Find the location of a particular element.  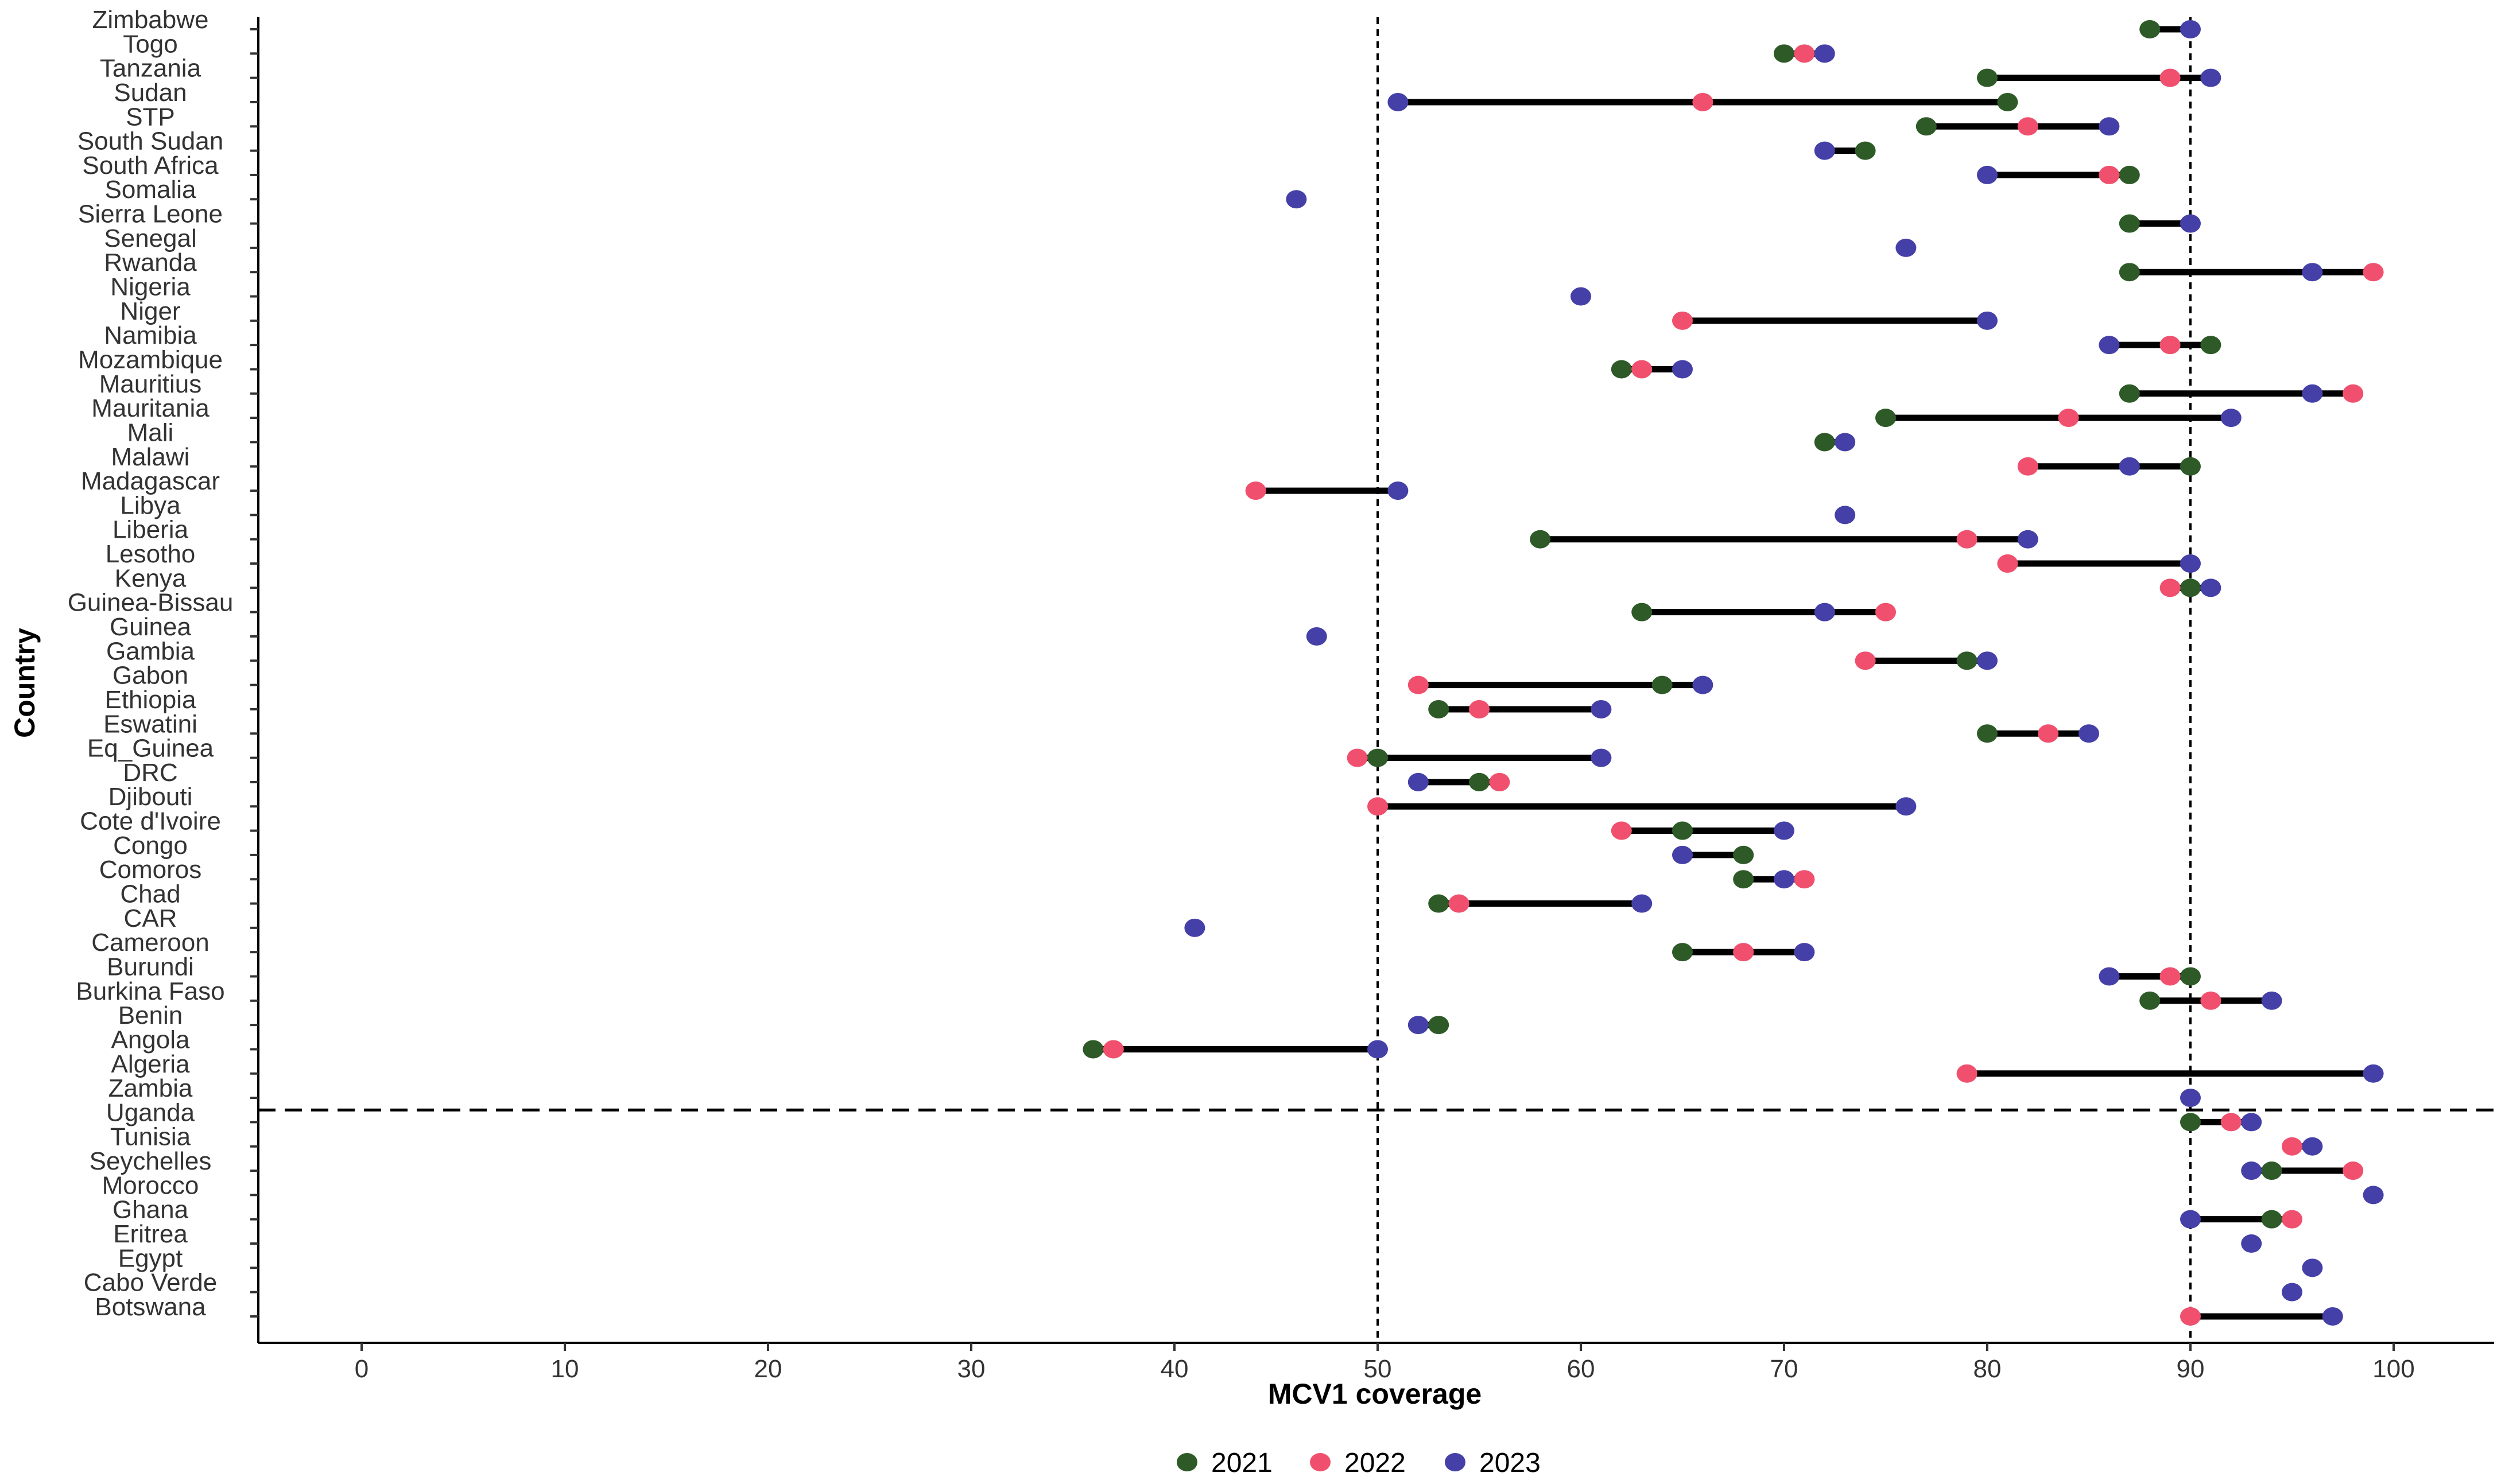

point-Liberia-2021 is located at coordinates (1540, 539).